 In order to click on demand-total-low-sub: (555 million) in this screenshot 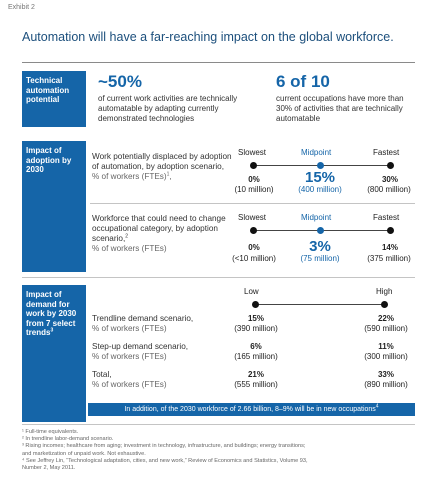, I will do `click(256, 384)`.